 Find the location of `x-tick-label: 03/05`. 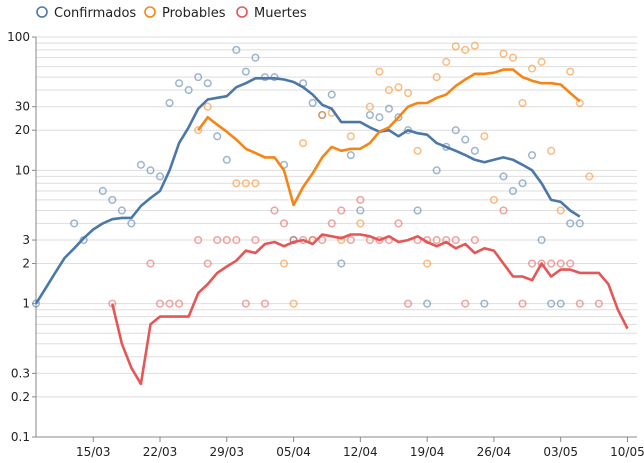

x-tick-label: 03/05 is located at coordinates (560, 452).